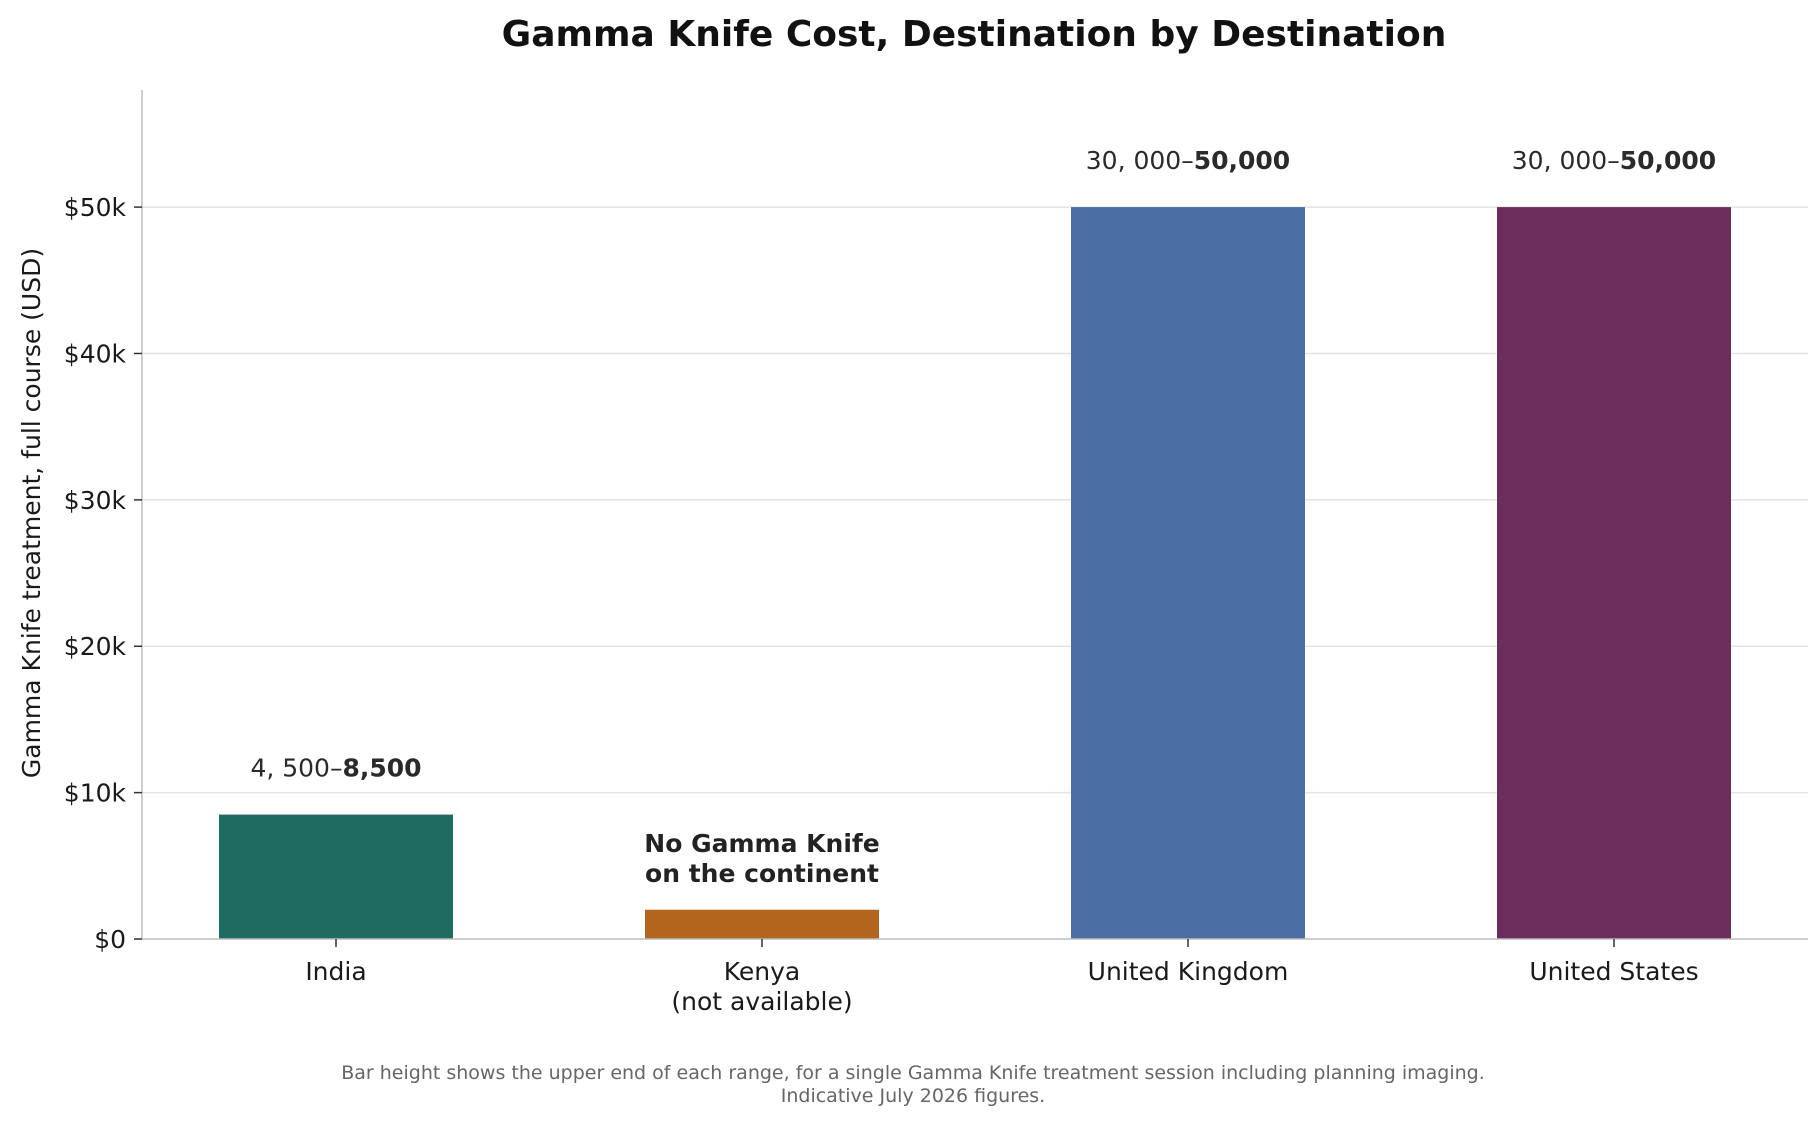  Describe the element at coordinates (110, 939) in the screenshot. I see `y-tick-label: $0` at that location.